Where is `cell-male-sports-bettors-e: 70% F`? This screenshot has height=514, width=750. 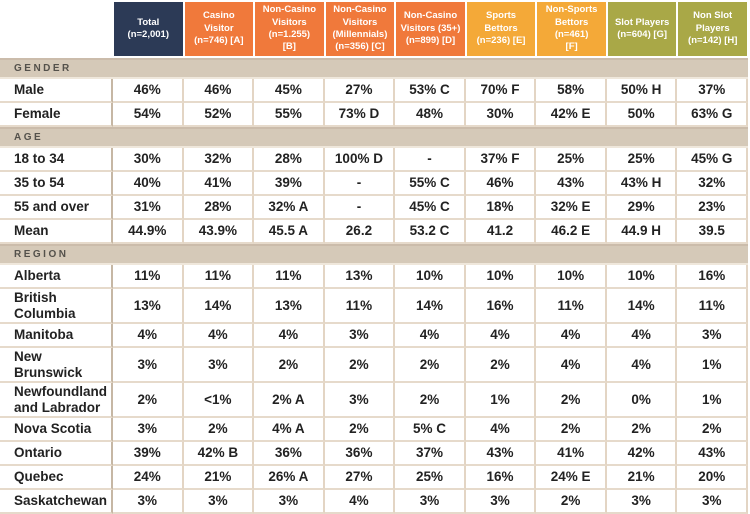
cell-male-sports-bettors-e: 70% F is located at coordinates (501, 91).